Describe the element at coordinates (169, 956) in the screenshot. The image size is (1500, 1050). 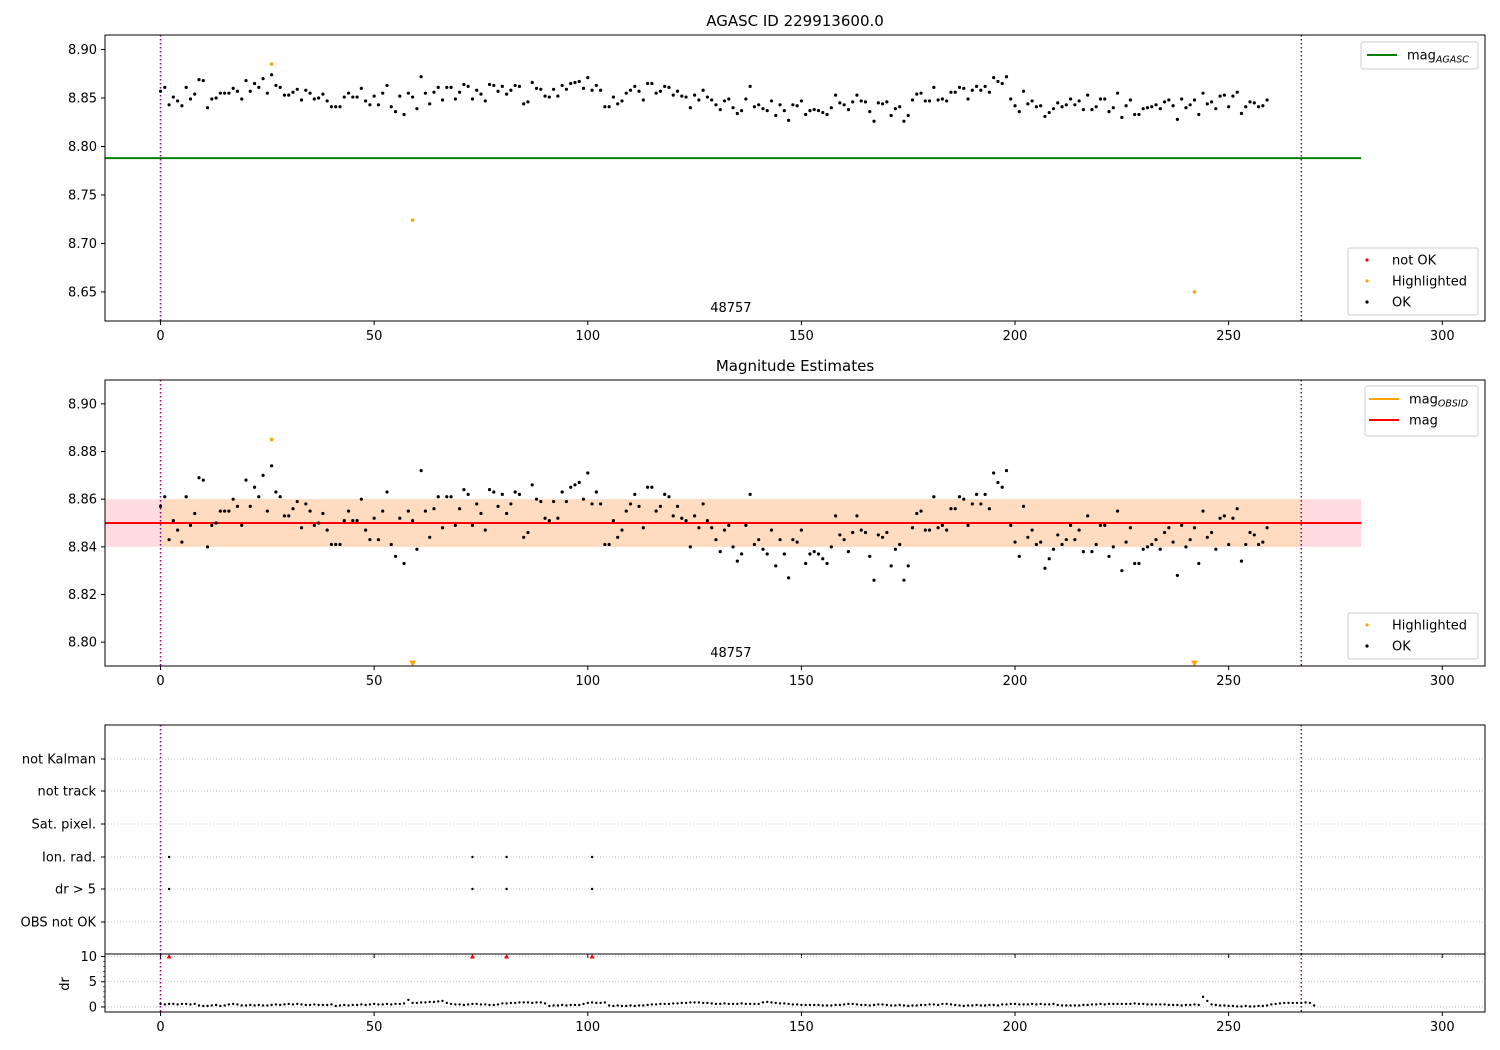
I see `dr-flagged-point` at that location.